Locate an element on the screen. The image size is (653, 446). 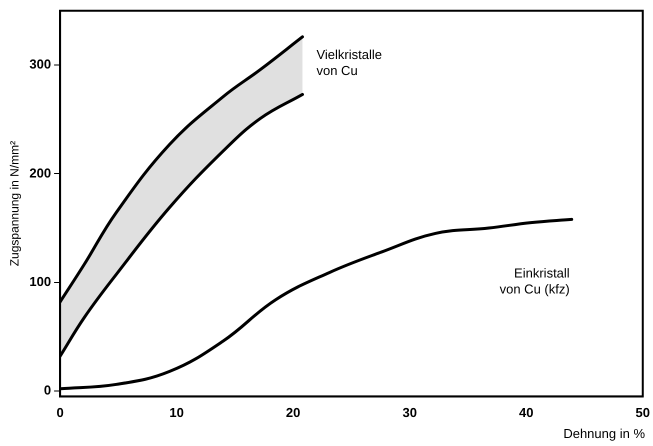
y-tick-label: 0 is located at coordinates (48, 390).